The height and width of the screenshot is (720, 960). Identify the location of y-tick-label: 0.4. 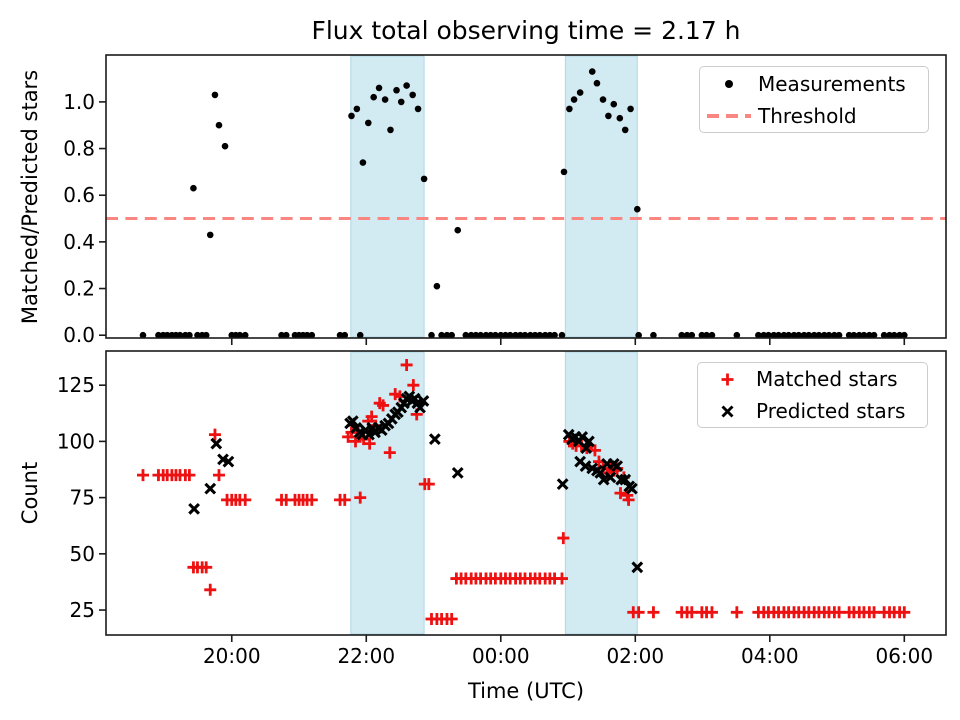
(79, 242).